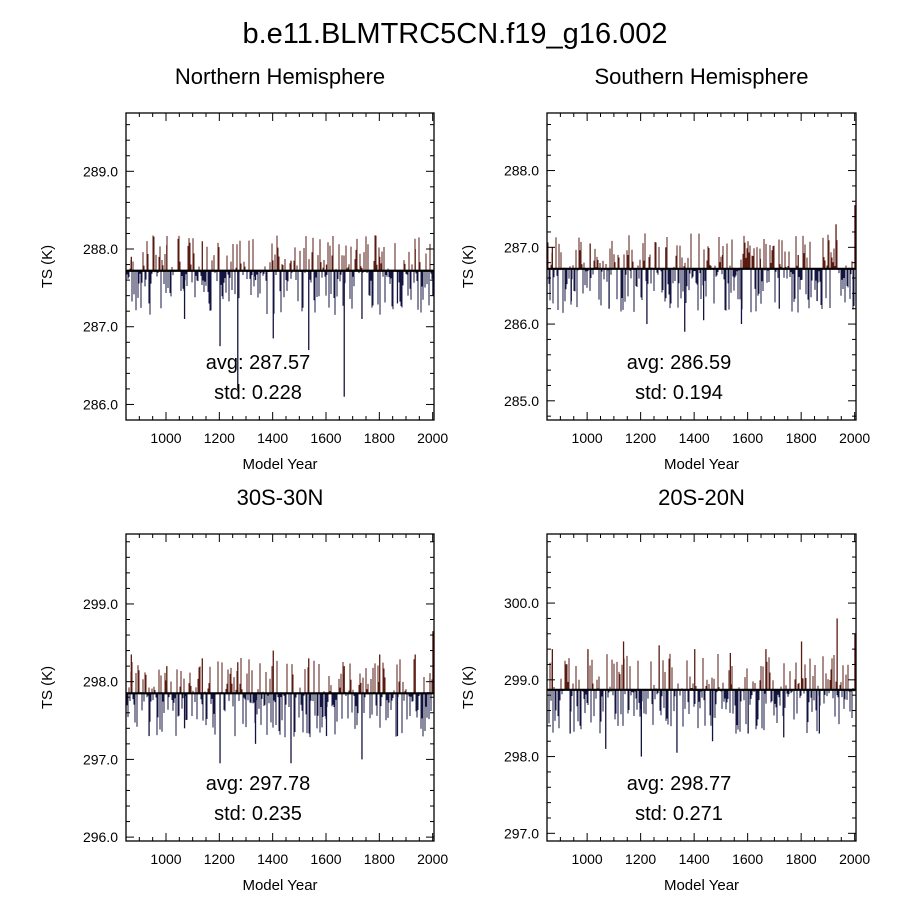  Describe the element at coordinates (100, 171) in the screenshot. I see `y-tick-label: 289.0` at that location.